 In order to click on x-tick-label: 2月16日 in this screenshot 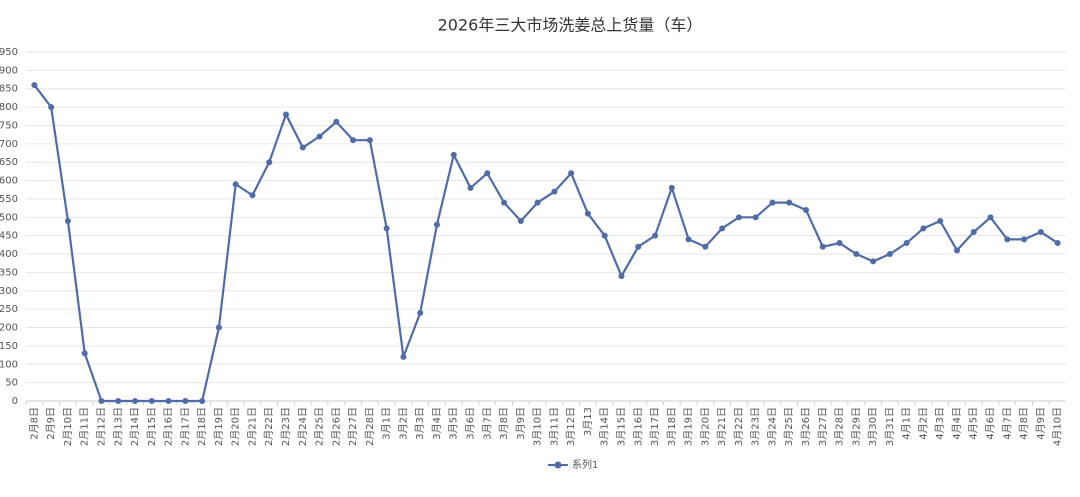, I will do `click(169, 426)`.